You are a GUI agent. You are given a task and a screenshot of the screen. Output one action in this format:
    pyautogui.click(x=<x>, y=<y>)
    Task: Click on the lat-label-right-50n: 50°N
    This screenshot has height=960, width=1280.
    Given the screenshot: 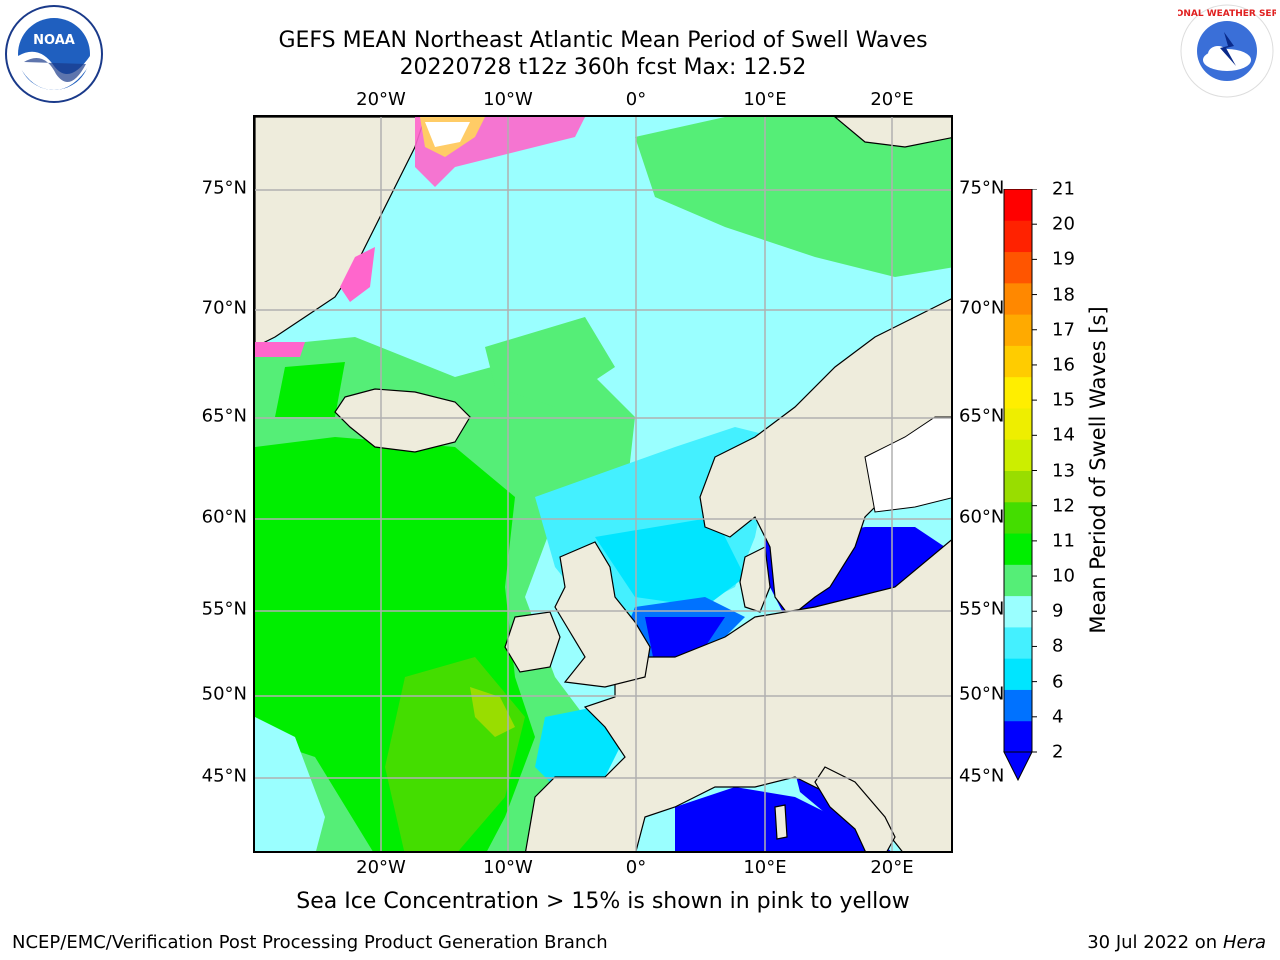 What is the action you would take?
    pyautogui.click(x=982, y=694)
    